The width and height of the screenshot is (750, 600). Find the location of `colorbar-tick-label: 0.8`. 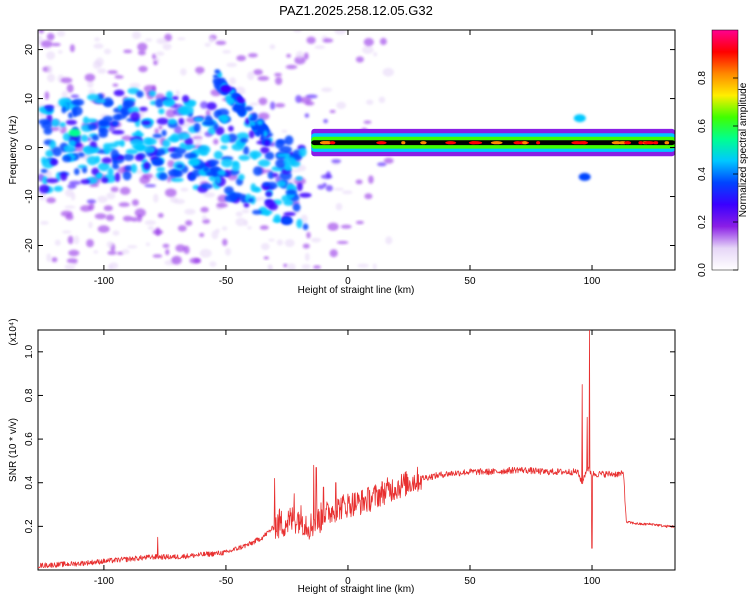

colorbar-tick-label: 0.8 is located at coordinates (702, 78).